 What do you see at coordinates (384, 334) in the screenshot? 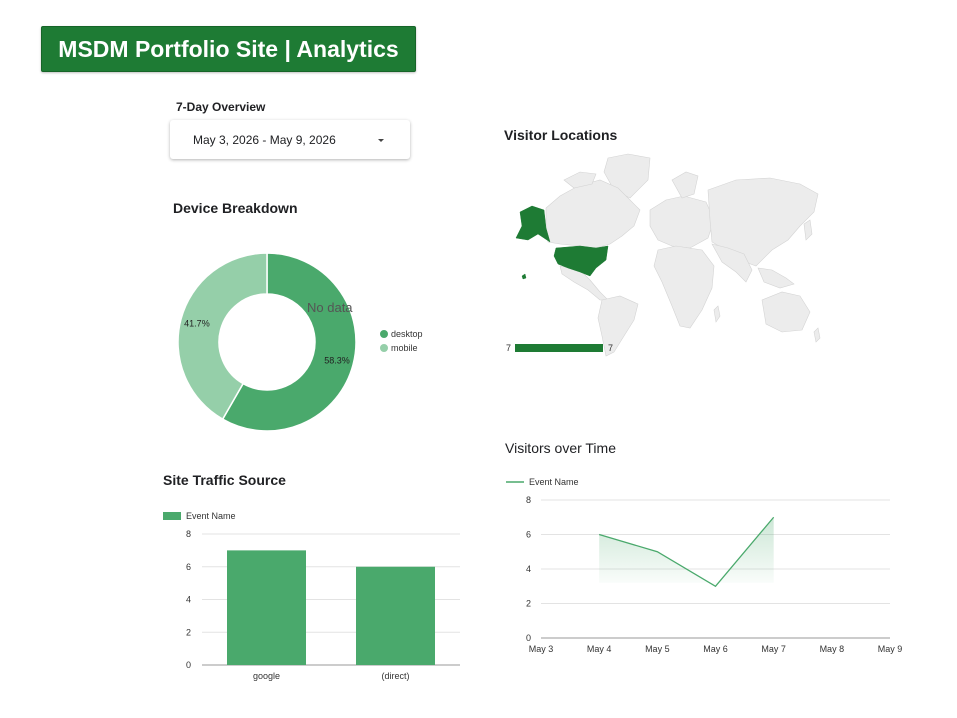
I see `donut-legend-swatch-desktop` at bounding box center [384, 334].